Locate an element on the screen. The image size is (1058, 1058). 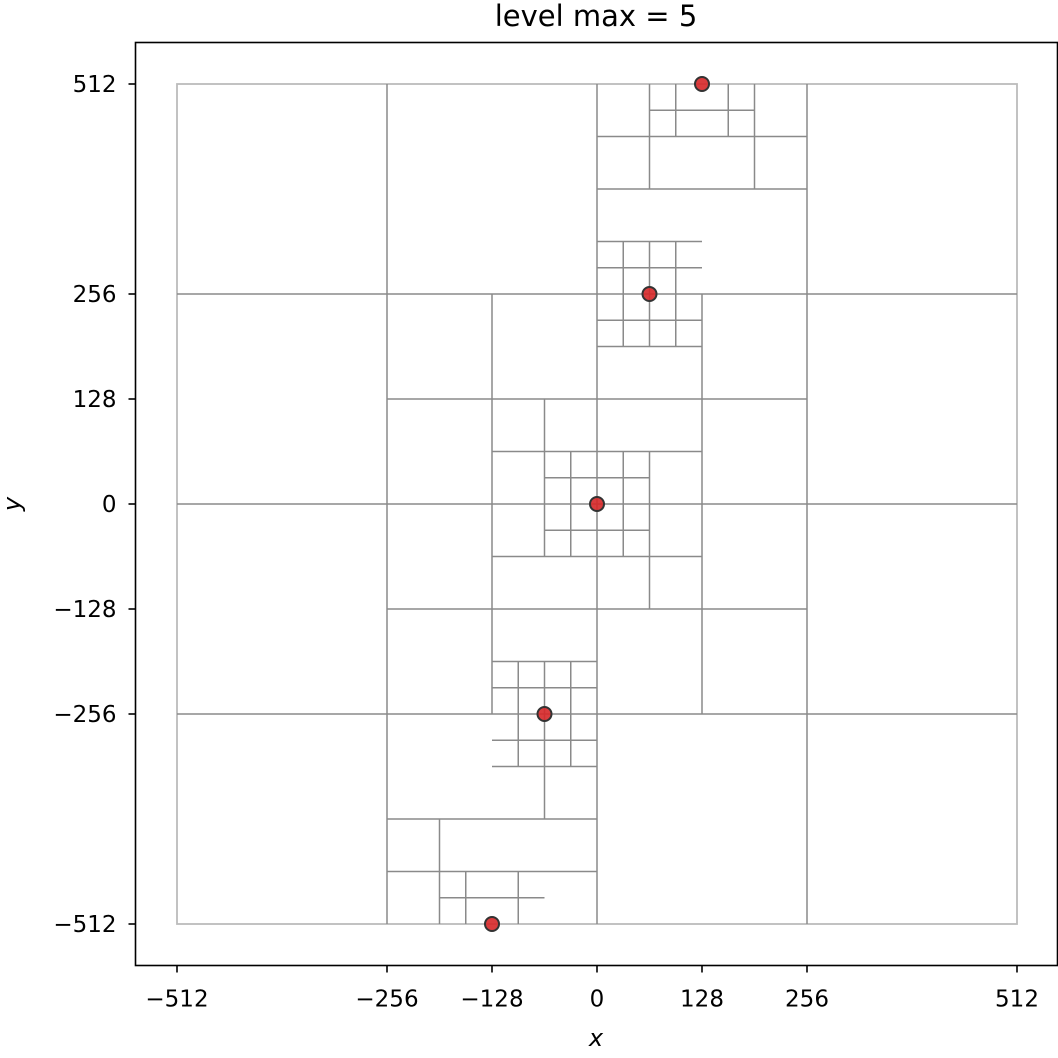
x-tick-label: 128 is located at coordinates (702, 1000).